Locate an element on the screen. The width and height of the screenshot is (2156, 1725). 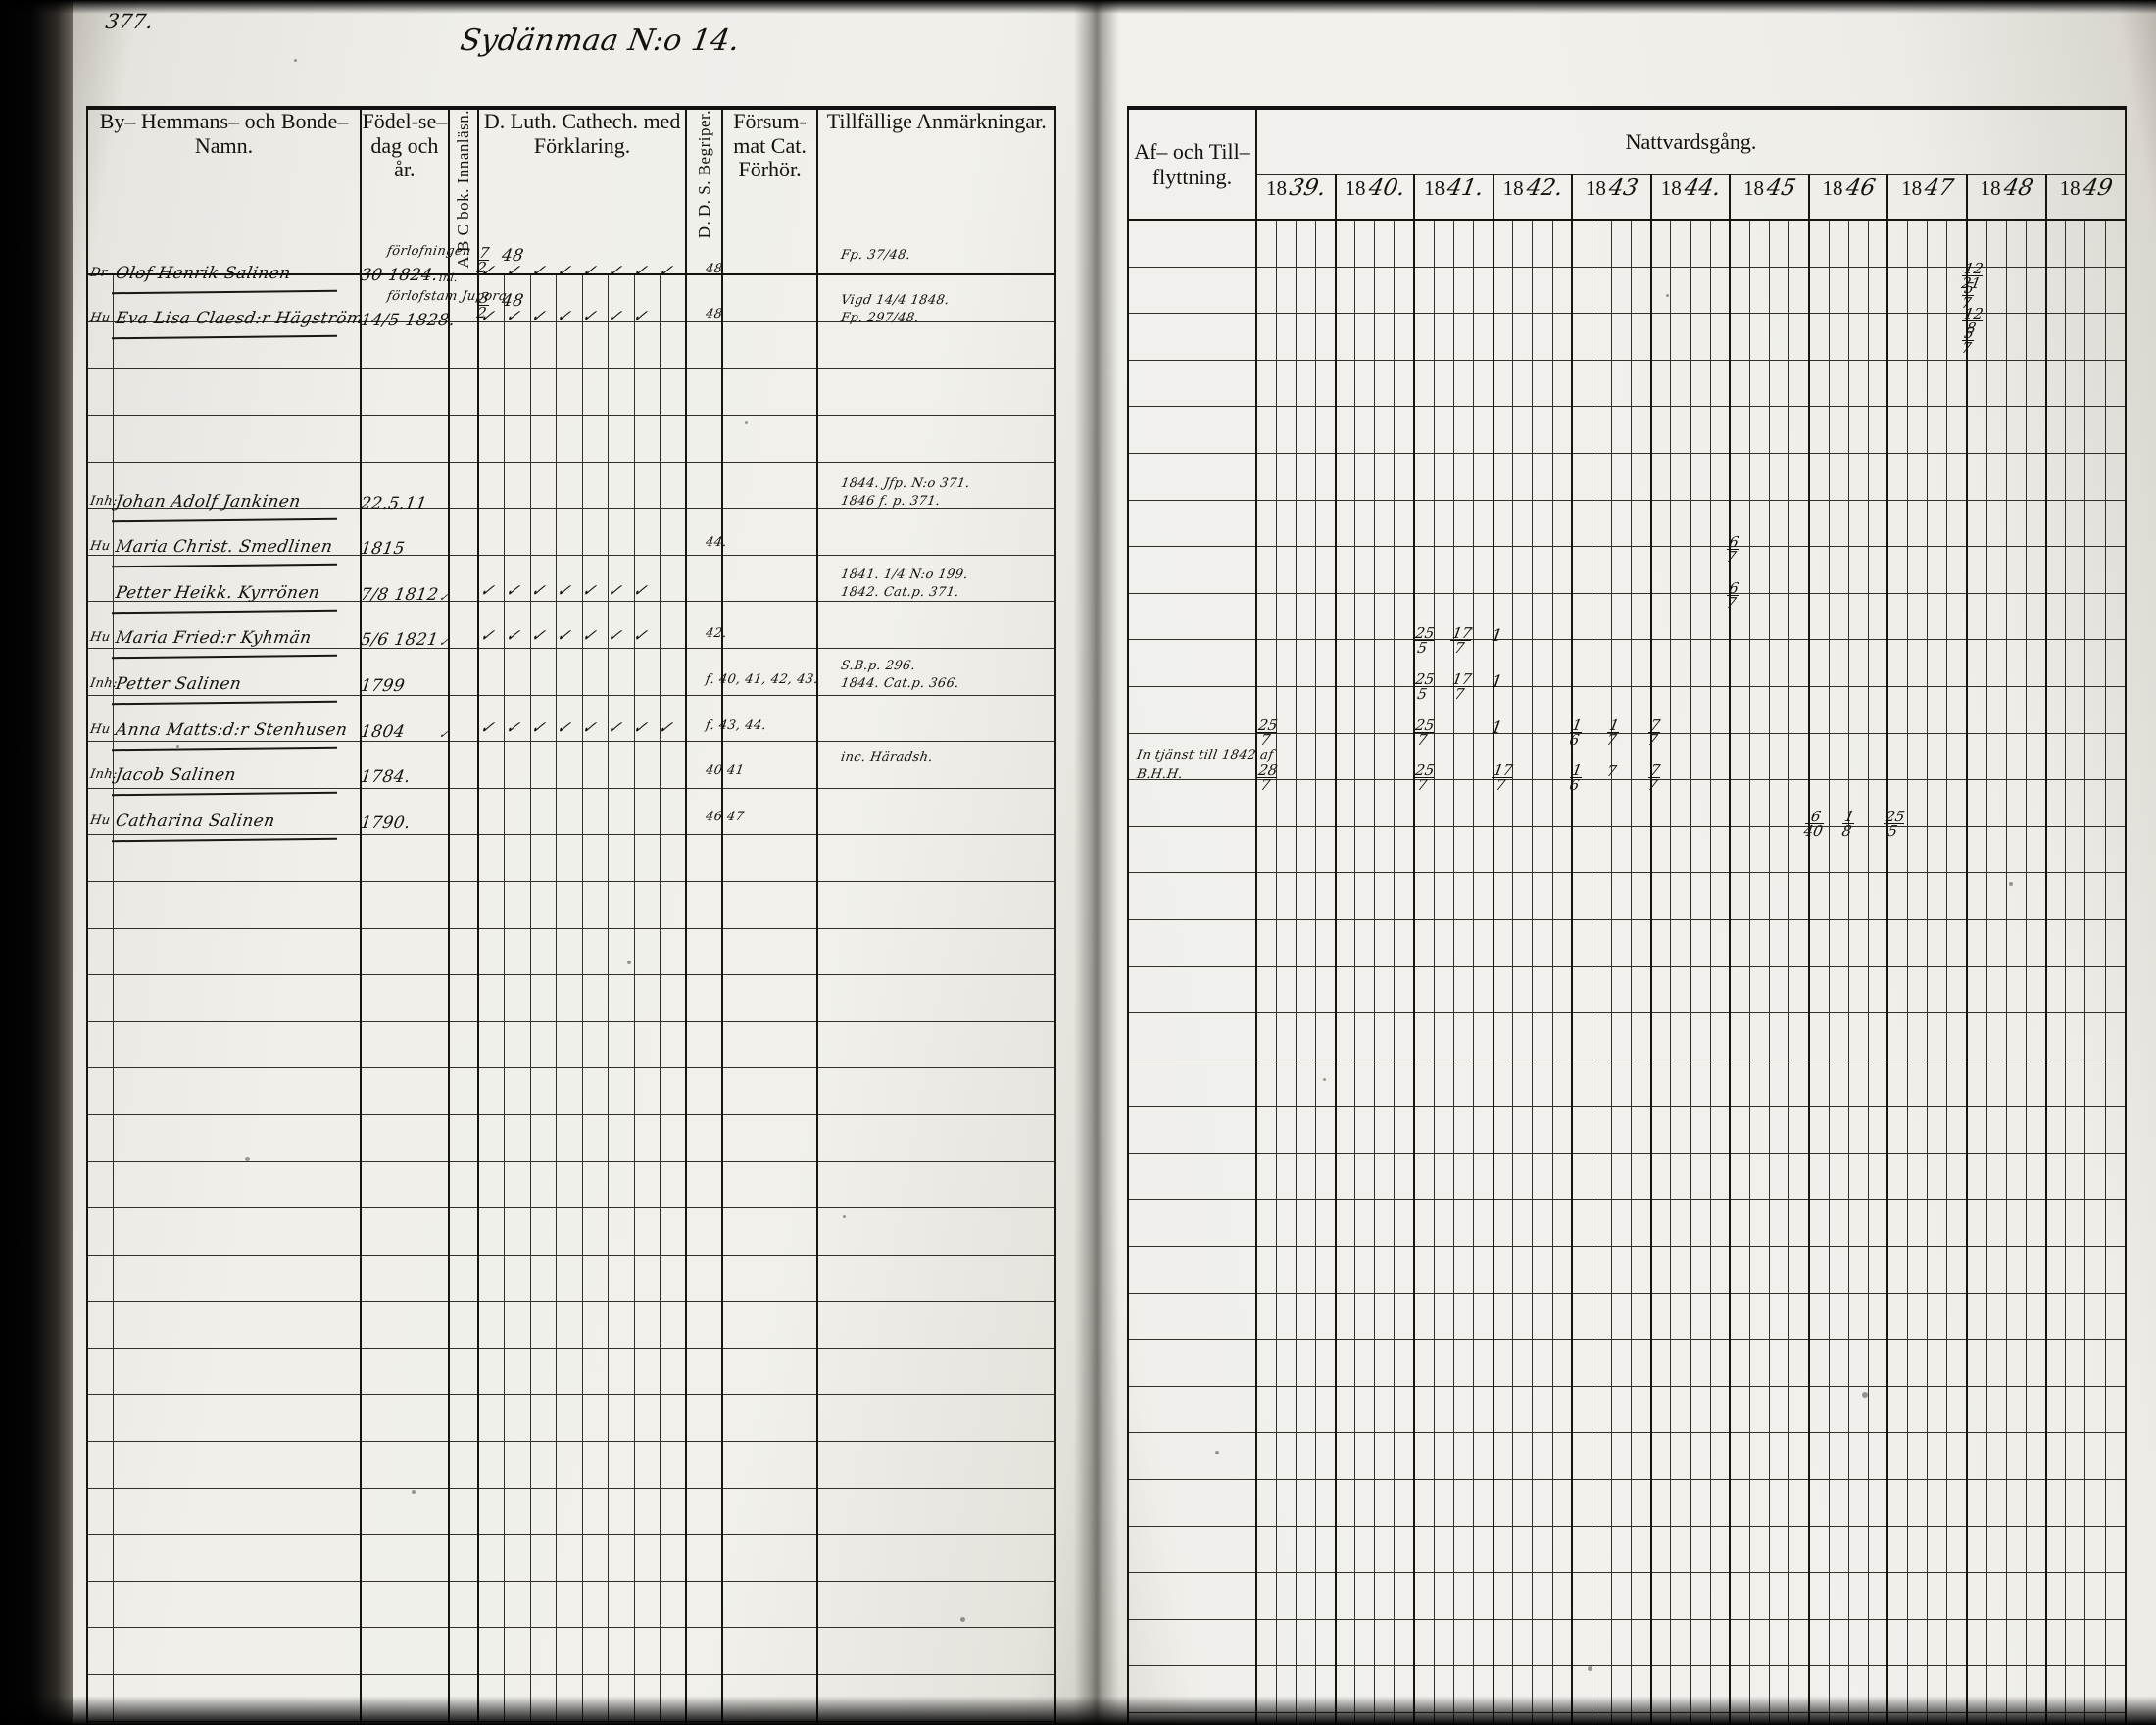
col-header-flyttning: Af– och Till–flyttning. is located at coordinates (1192, 163).